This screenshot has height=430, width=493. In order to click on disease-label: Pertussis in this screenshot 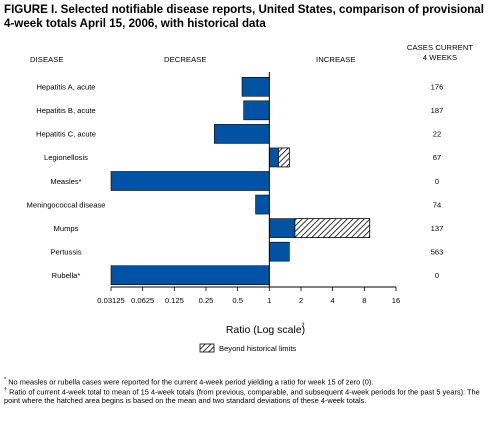, I will do `click(65, 251)`.